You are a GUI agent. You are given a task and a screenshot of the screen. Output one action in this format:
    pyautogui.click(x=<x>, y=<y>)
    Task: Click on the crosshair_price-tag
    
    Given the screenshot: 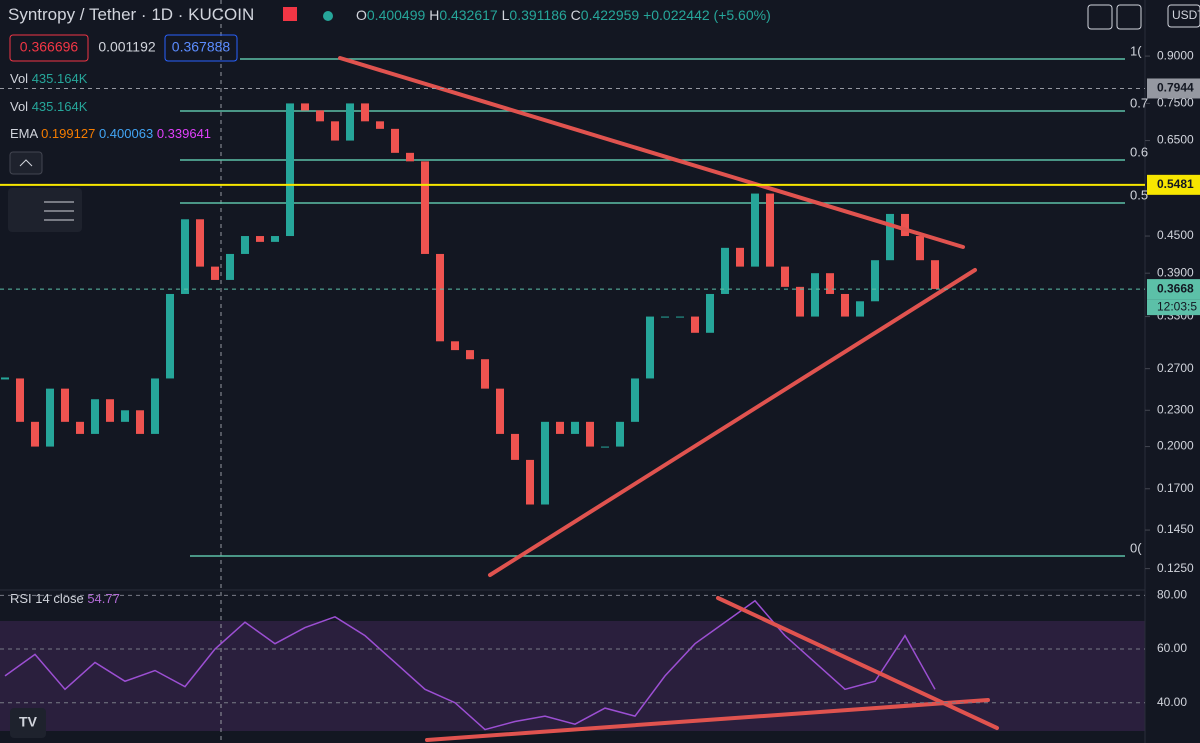 What is the action you would take?
    pyautogui.click(x=1173, y=88)
    